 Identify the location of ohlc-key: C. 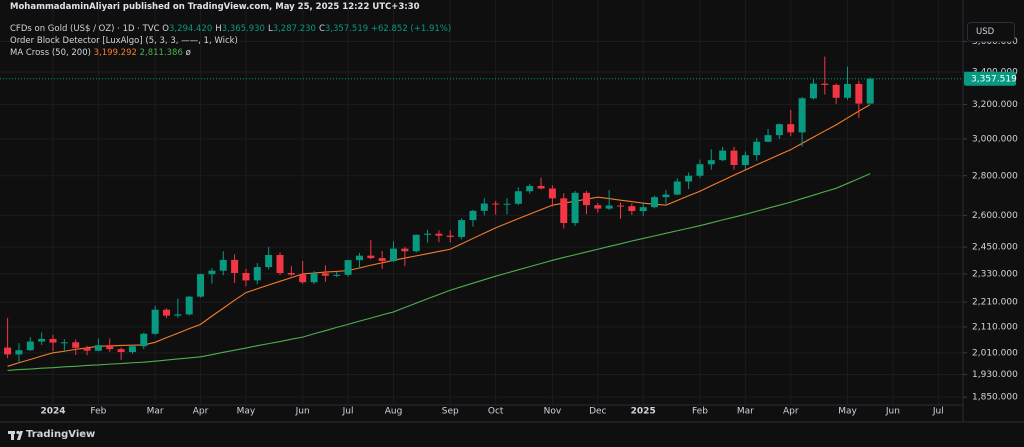
(321, 29).